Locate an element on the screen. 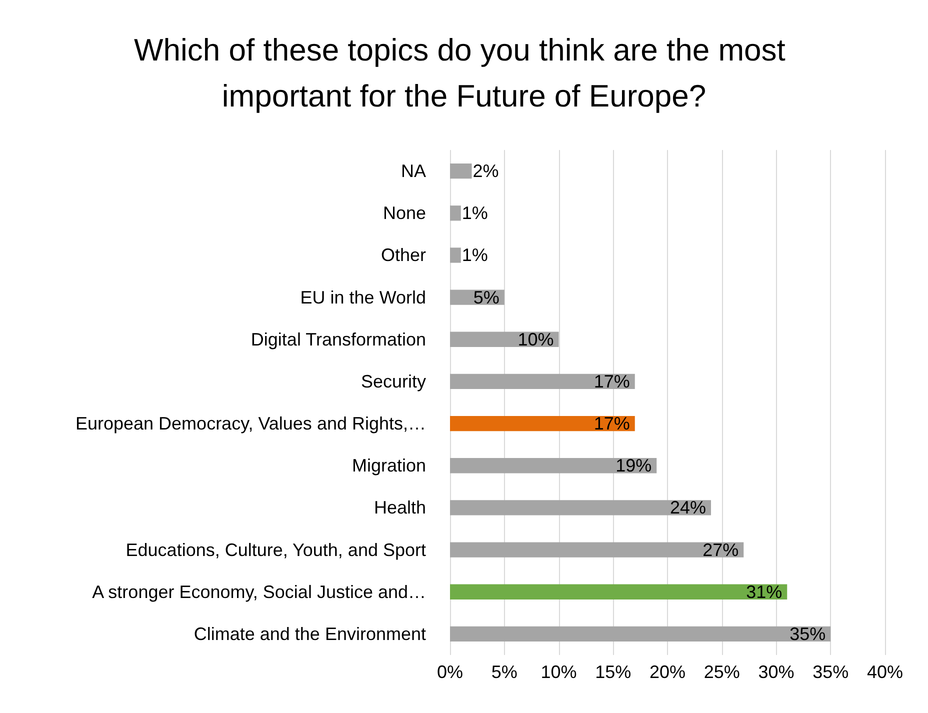  y-tick-label: Health is located at coordinates (400, 508).